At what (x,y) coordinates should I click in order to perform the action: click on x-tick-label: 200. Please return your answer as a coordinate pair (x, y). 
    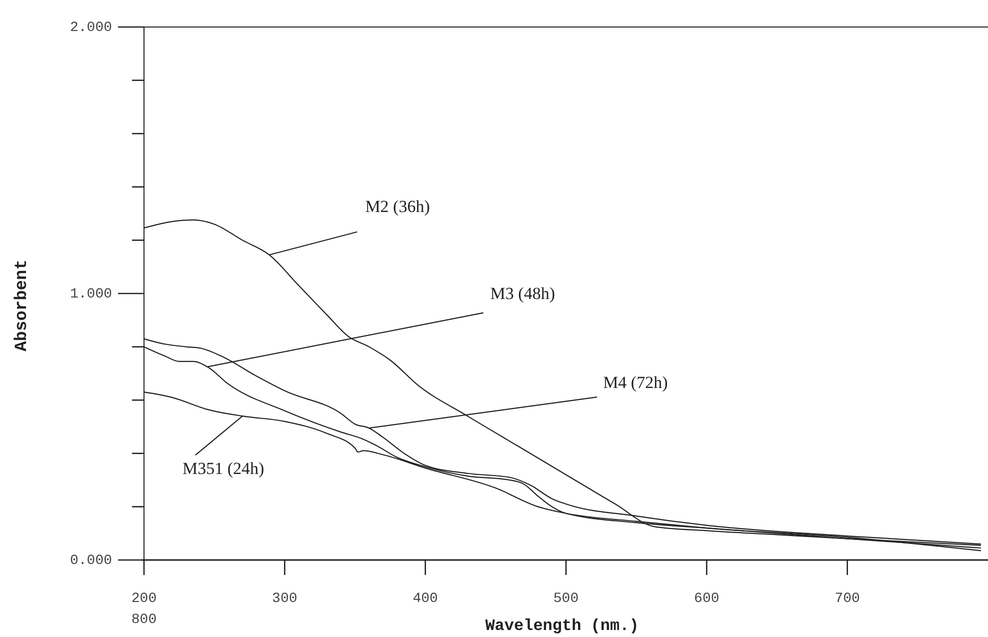
    Looking at the image, I should click on (144, 599).